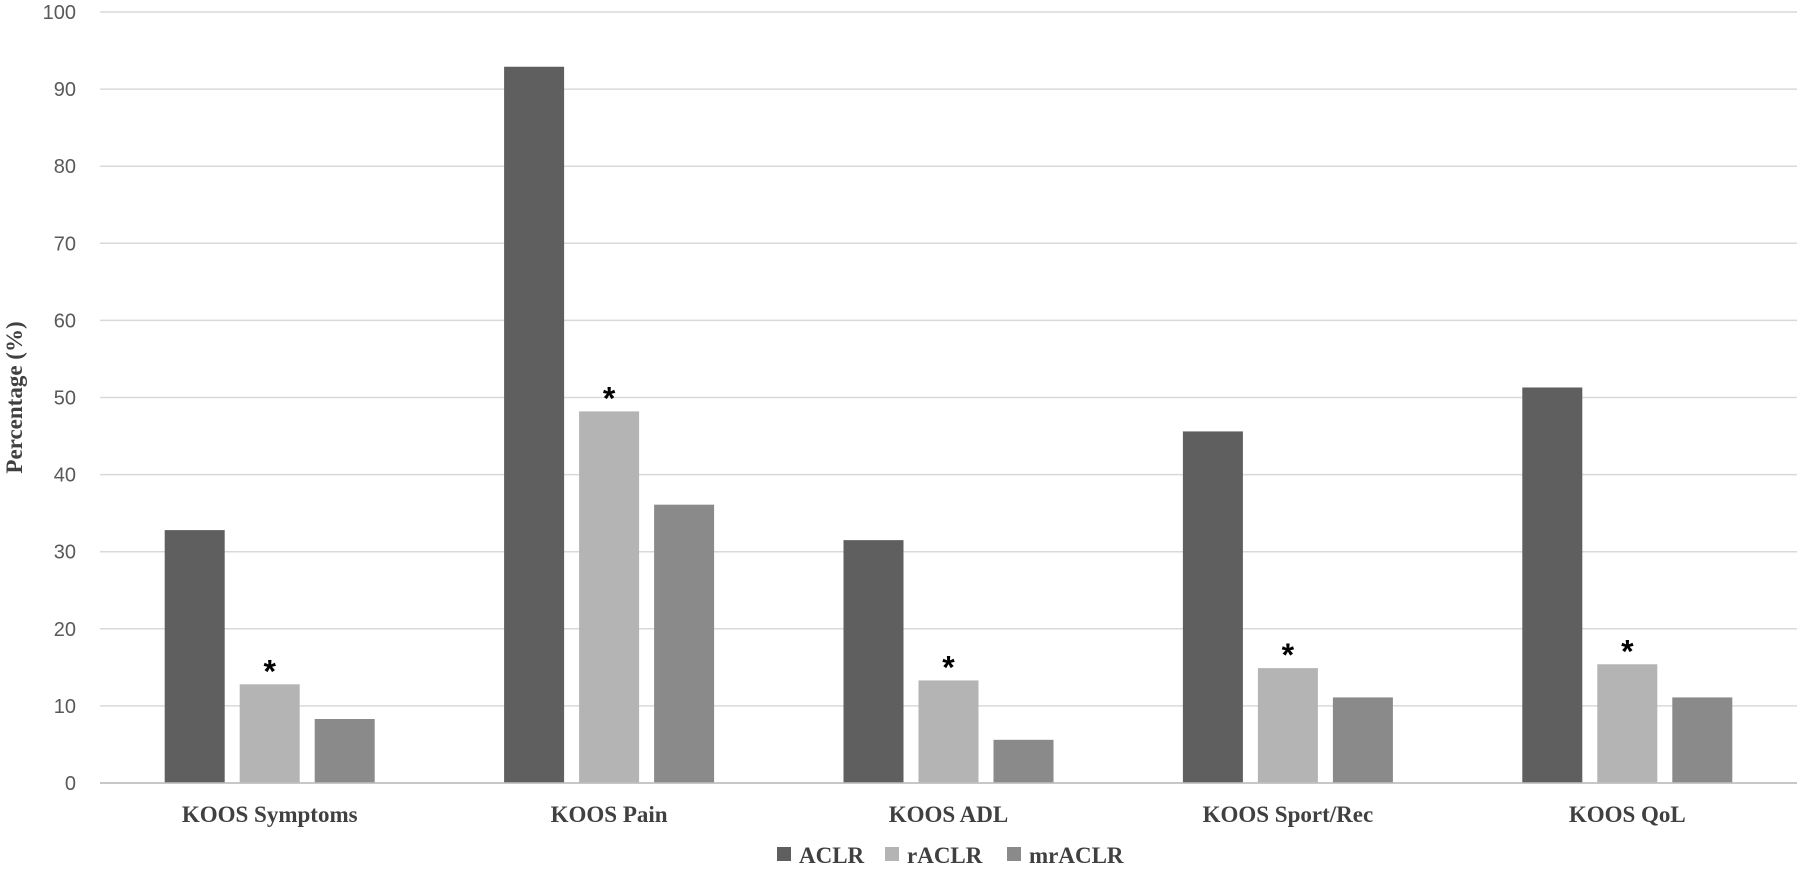 This screenshot has height=875, width=1800. What do you see at coordinates (65, 630) in the screenshot?
I see `y-tick-label-20: 20` at bounding box center [65, 630].